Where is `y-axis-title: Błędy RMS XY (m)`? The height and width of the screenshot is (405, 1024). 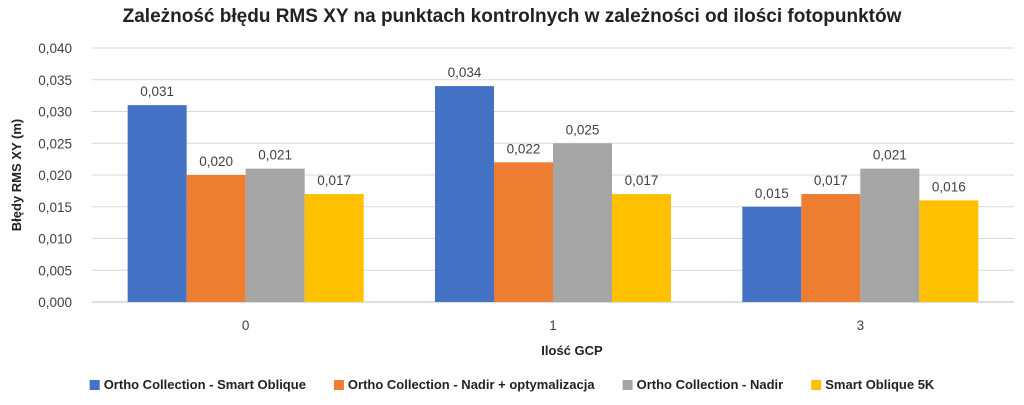
y-axis-title: Błędy RMS XY (m) is located at coordinates (16, 175).